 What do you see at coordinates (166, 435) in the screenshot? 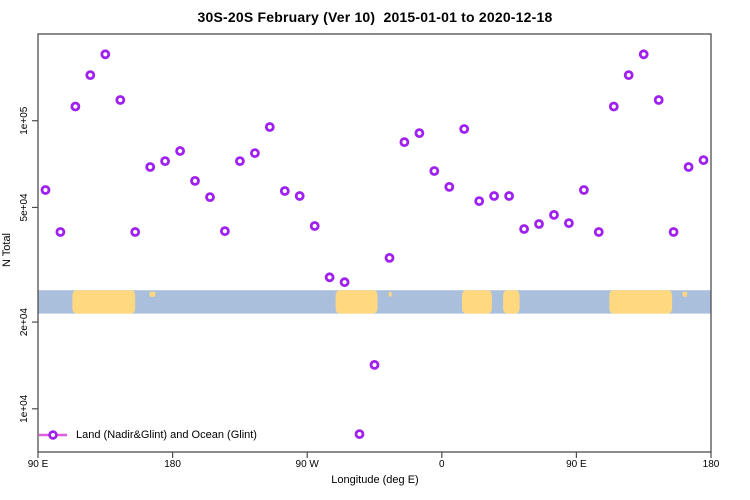
I see `legend-label: Land (Nadir&Glint) and Ocean (Glint)` at bounding box center [166, 435].